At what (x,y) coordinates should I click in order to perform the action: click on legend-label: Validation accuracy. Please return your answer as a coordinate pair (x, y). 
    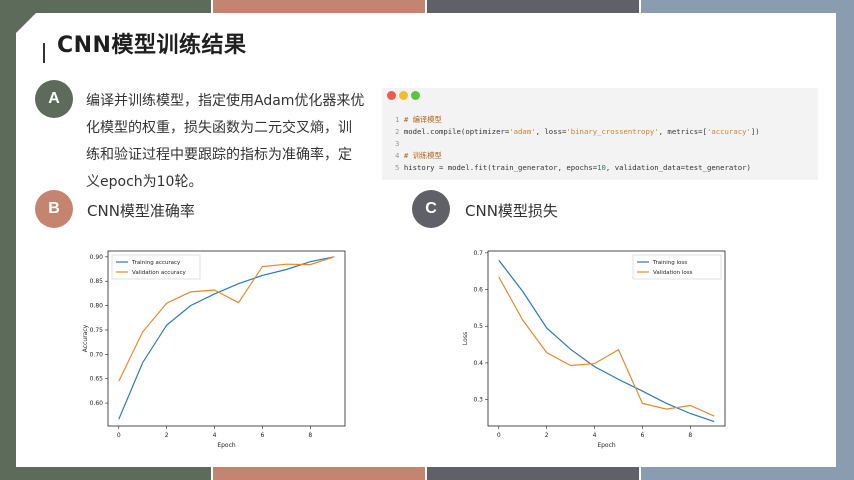
    Looking at the image, I should click on (159, 273).